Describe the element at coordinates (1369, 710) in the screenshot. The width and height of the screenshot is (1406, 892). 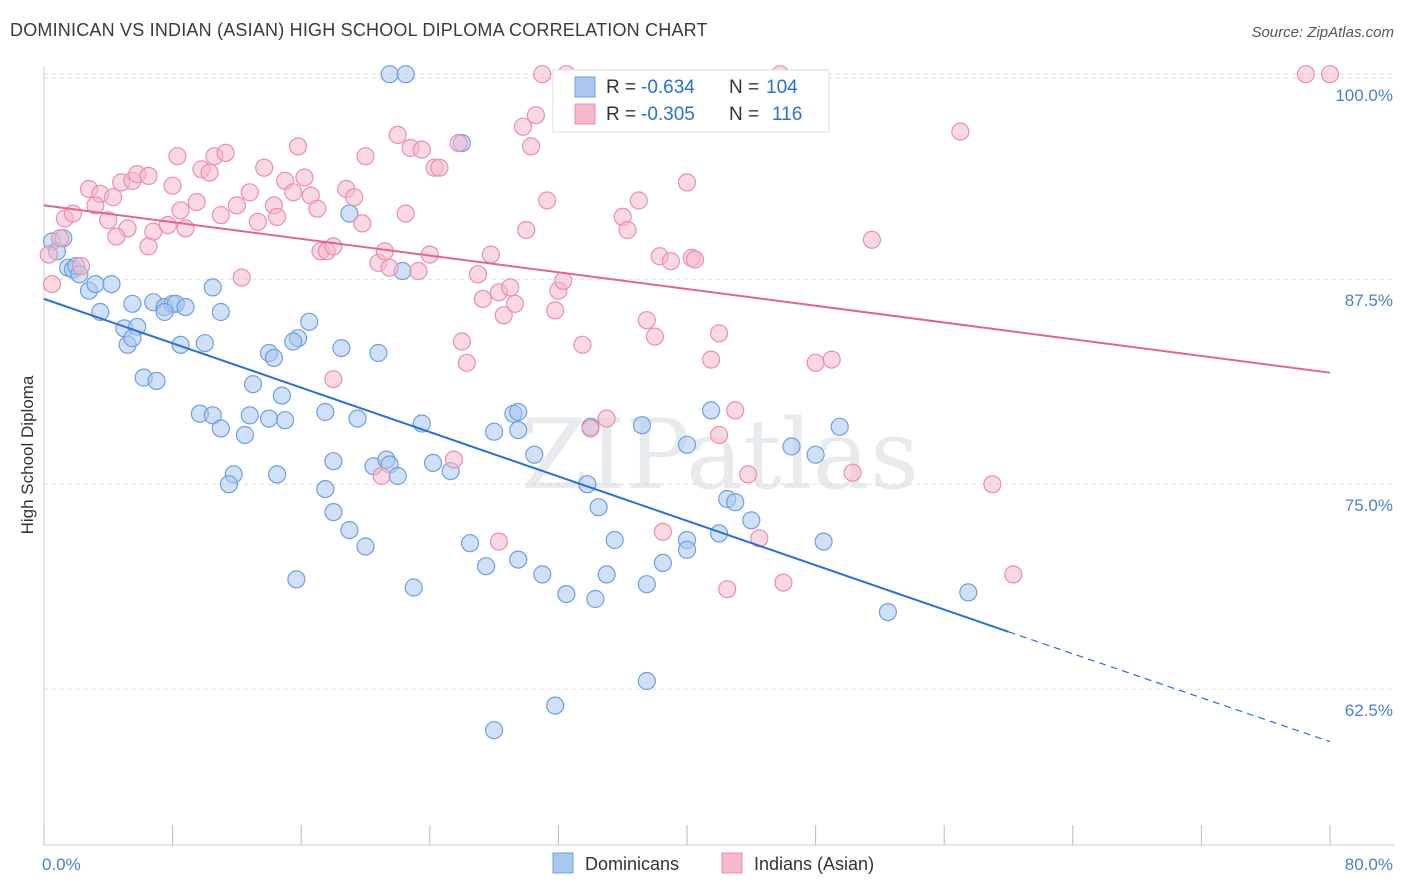
I see `y-tick-label: 62.5%` at that location.